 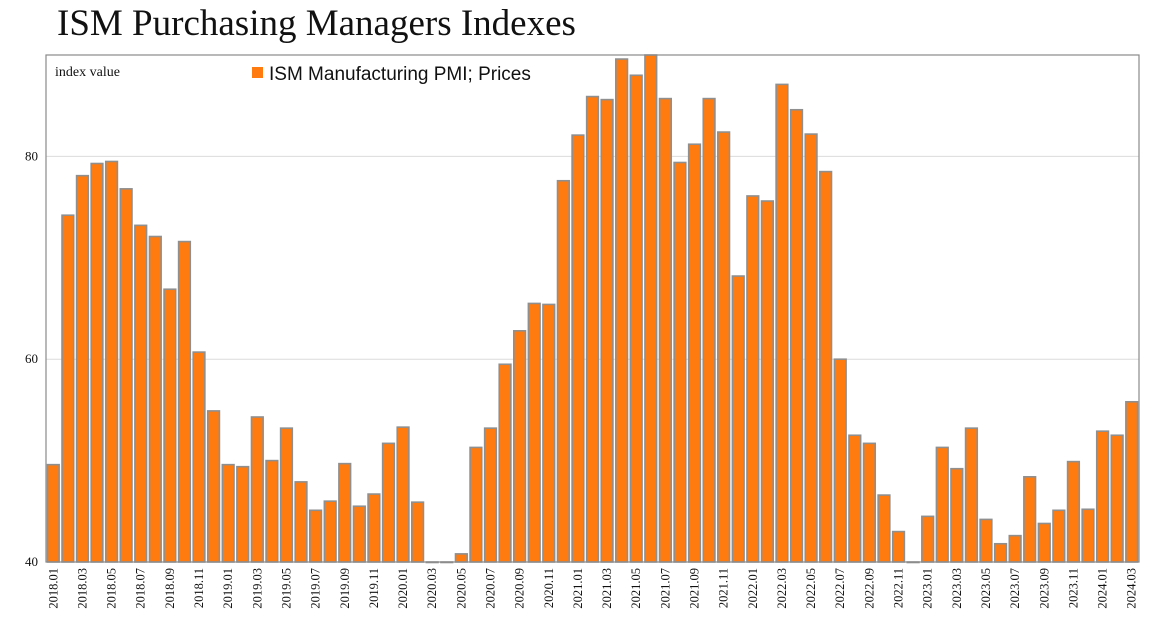 I want to click on bar-2021.08, so click(x=680, y=362).